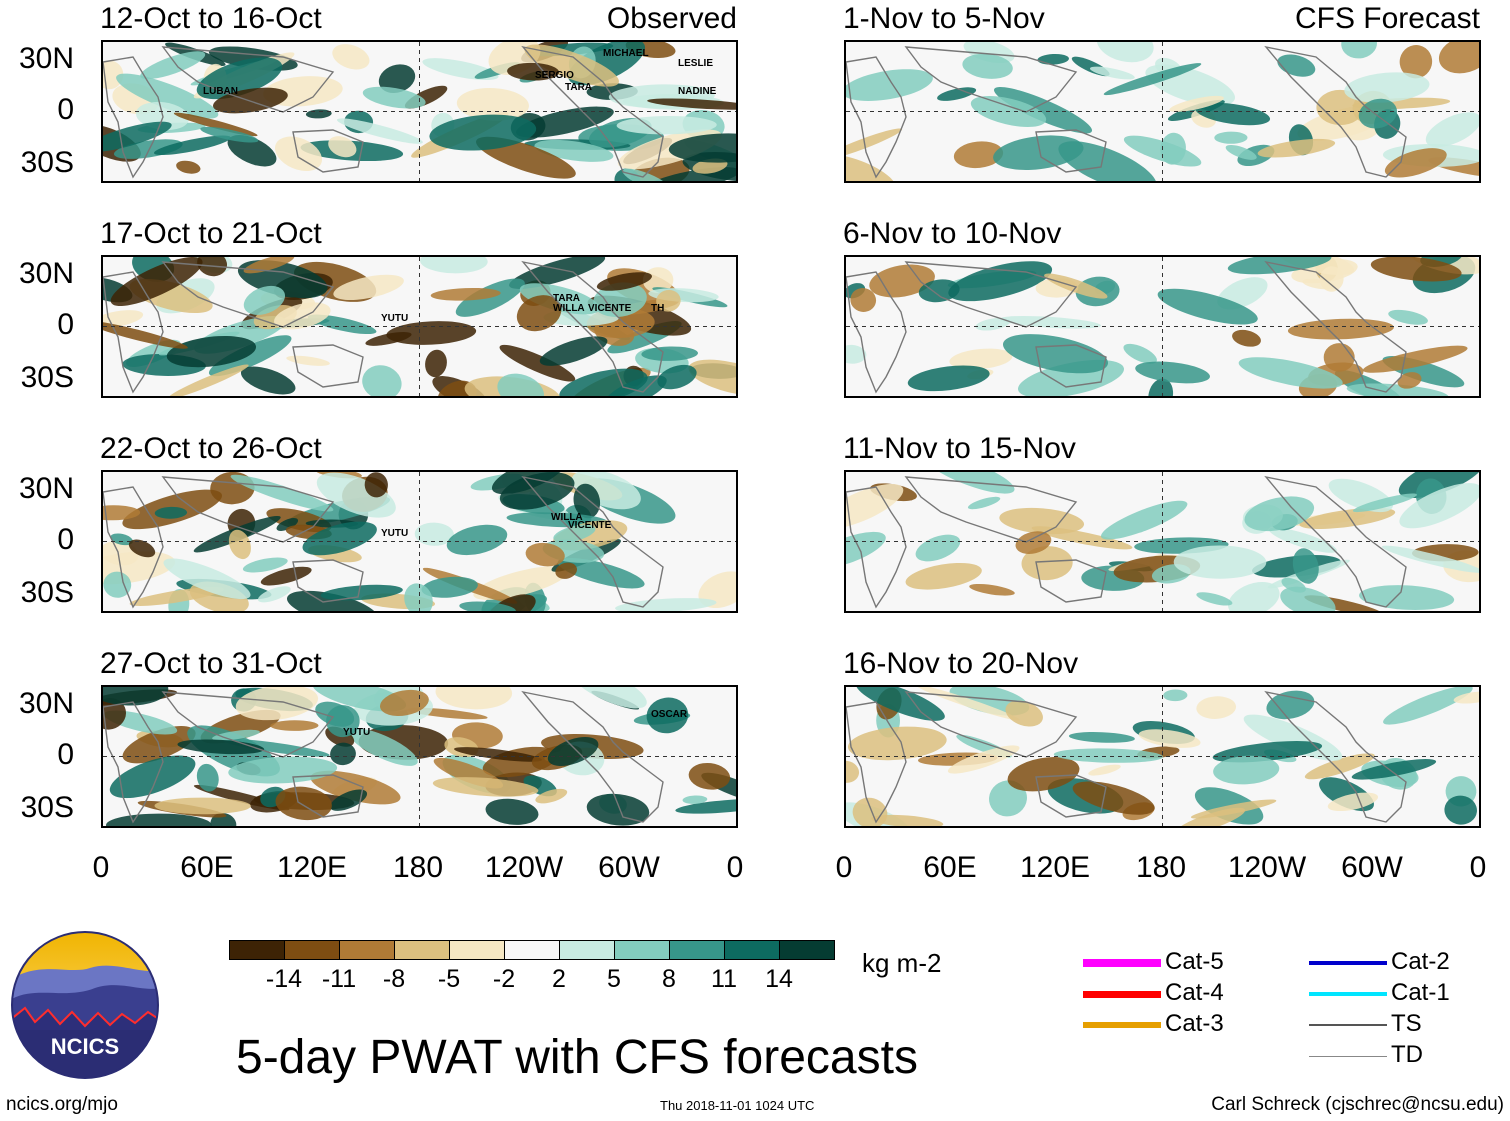 Image resolution: width=1510 pixels, height=1121 pixels. I want to click on colorbar-tick-label: -11, so click(339, 979).